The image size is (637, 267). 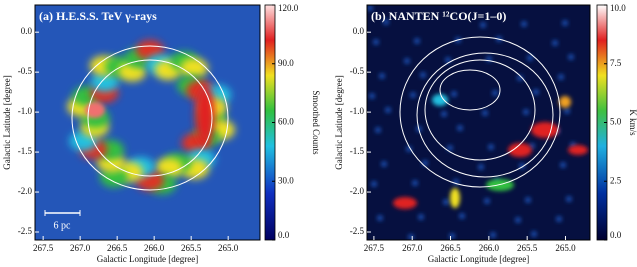 What do you see at coordinates (63, 225) in the screenshot?
I see `annotation: 6 pc` at bounding box center [63, 225].